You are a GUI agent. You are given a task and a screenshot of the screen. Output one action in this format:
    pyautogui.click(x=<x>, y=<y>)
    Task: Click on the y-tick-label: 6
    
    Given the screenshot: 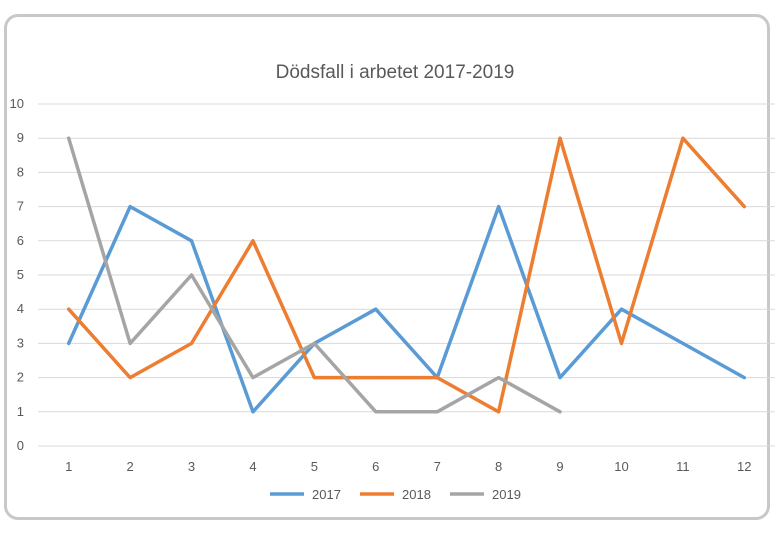 What is the action you would take?
    pyautogui.click(x=20, y=240)
    